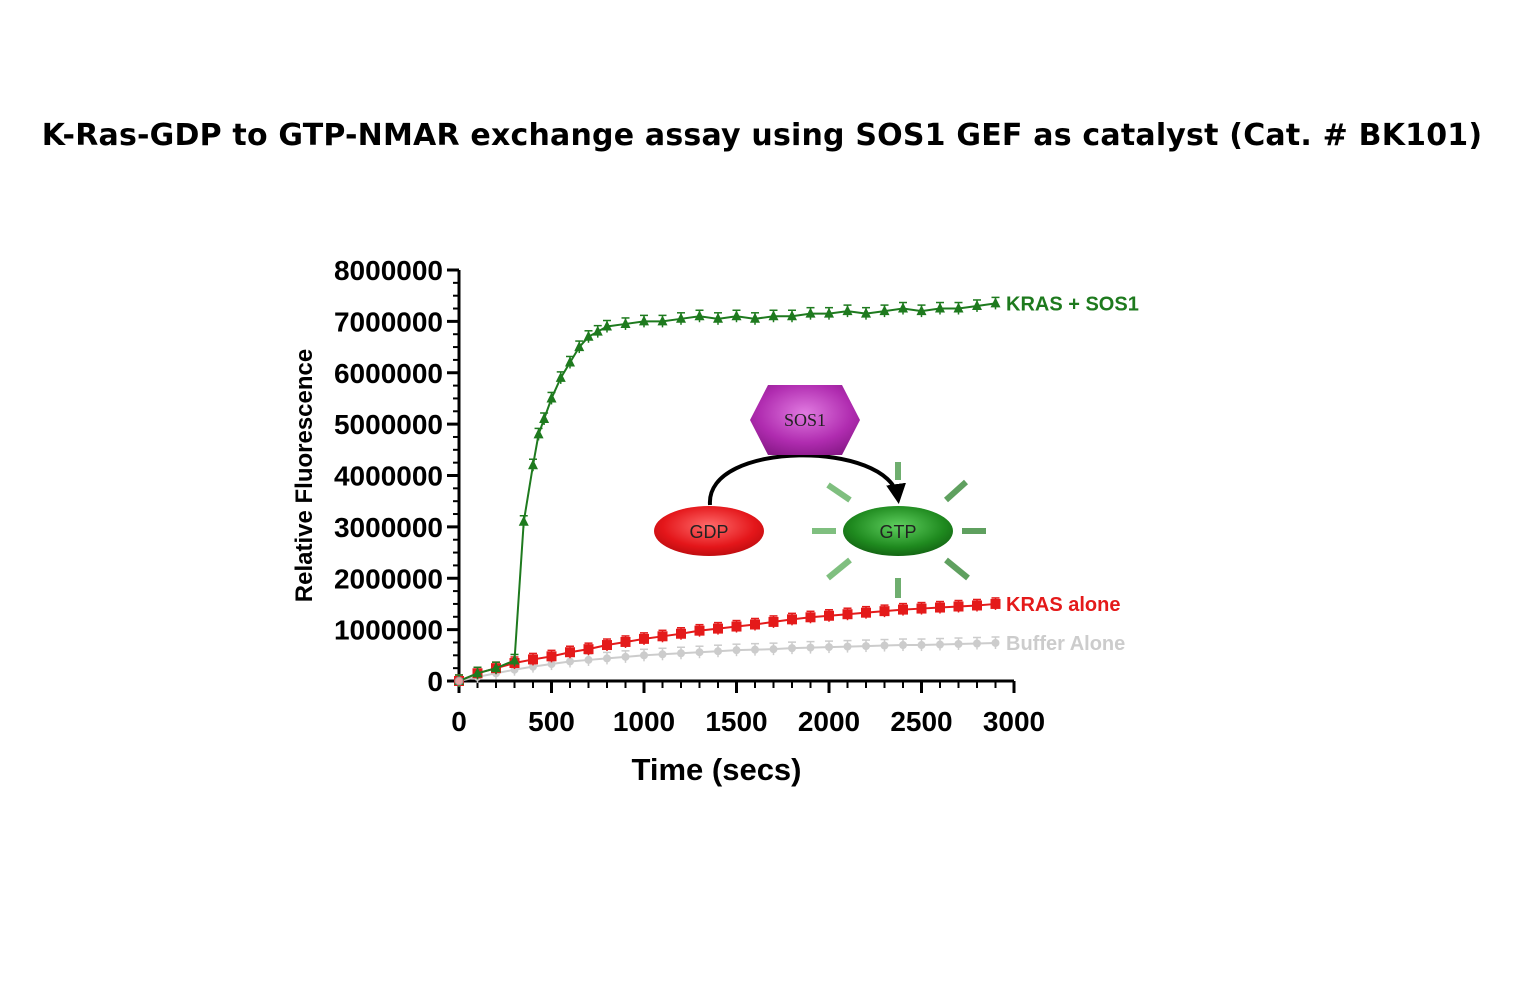  What do you see at coordinates (388, 476) in the screenshot?
I see `y-tick-label: 4000000` at bounding box center [388, 476].